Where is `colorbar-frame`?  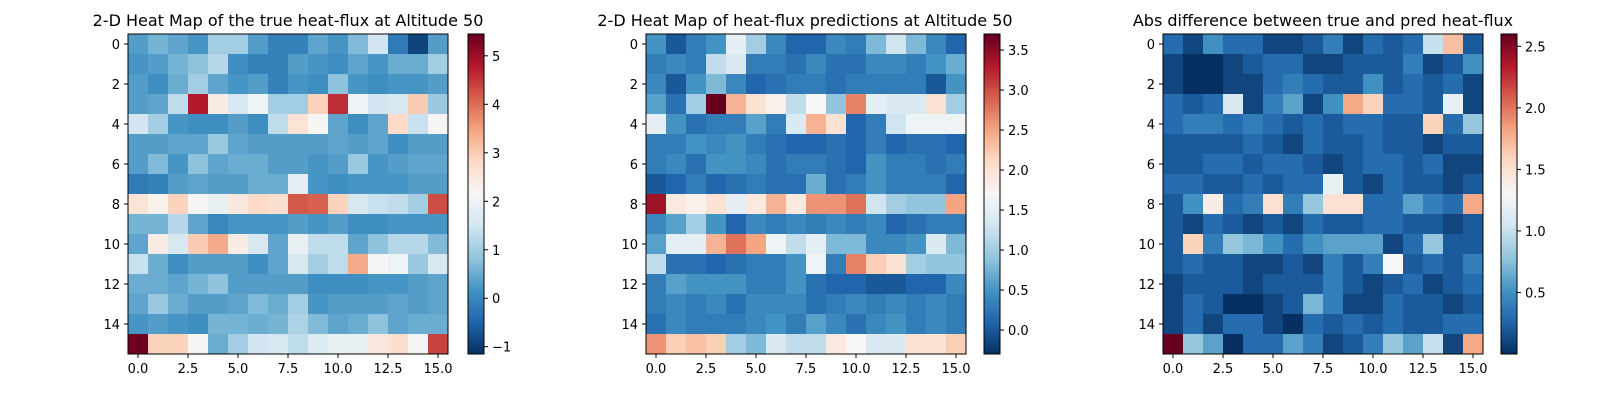
colorbar-frame is located at coordinates (476, 194).